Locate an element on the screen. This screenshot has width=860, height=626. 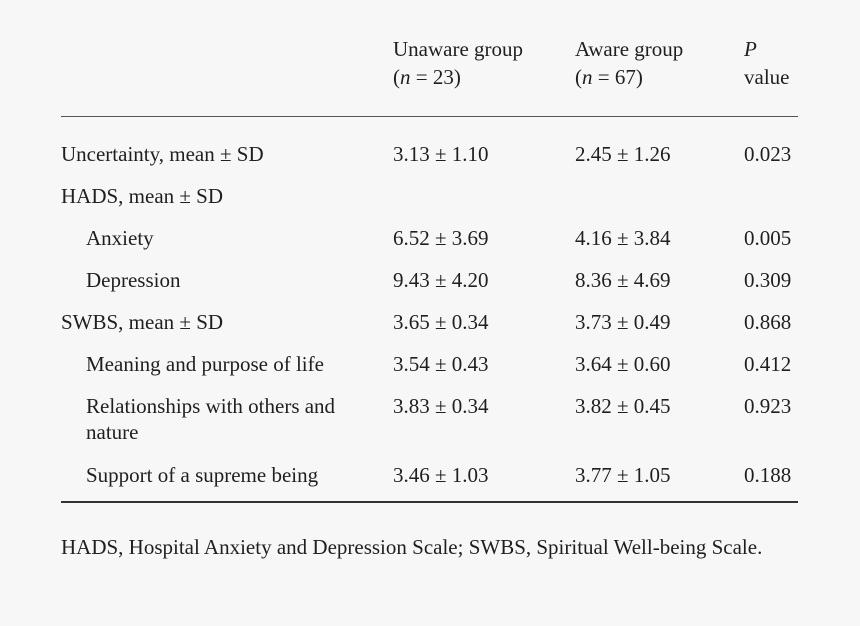
p-value: 0.309 is located at coordinates (768, 280).